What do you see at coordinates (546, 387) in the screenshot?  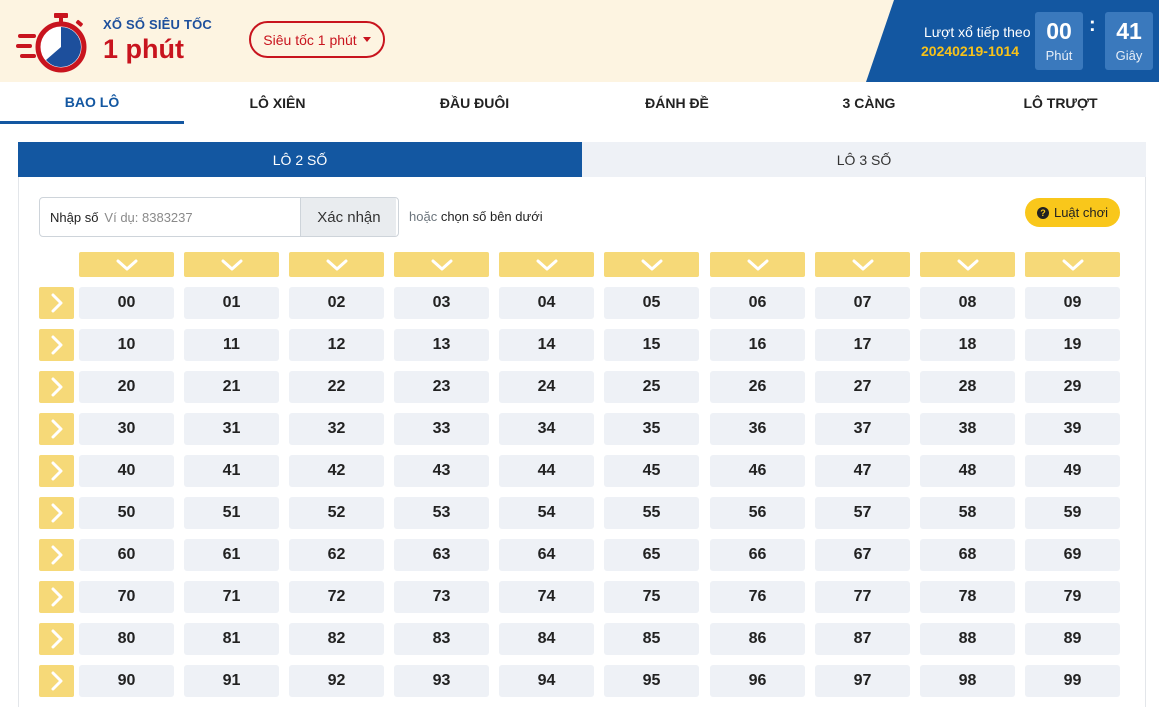 I see `number-cell: 24` at bounding box center [546, 387].